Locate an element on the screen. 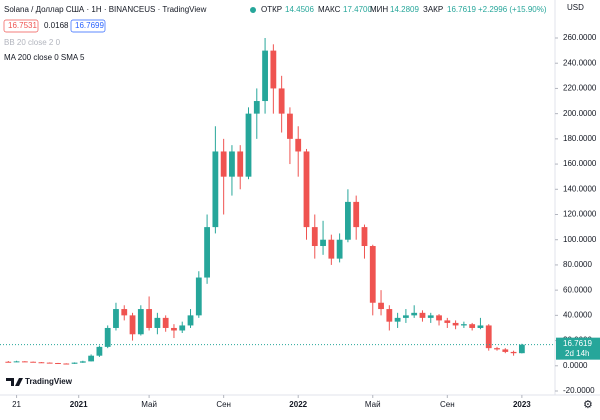 The width and height of the screenshot is (600, 420). low-value: 14.2809 is located at coordinates (404, 9).